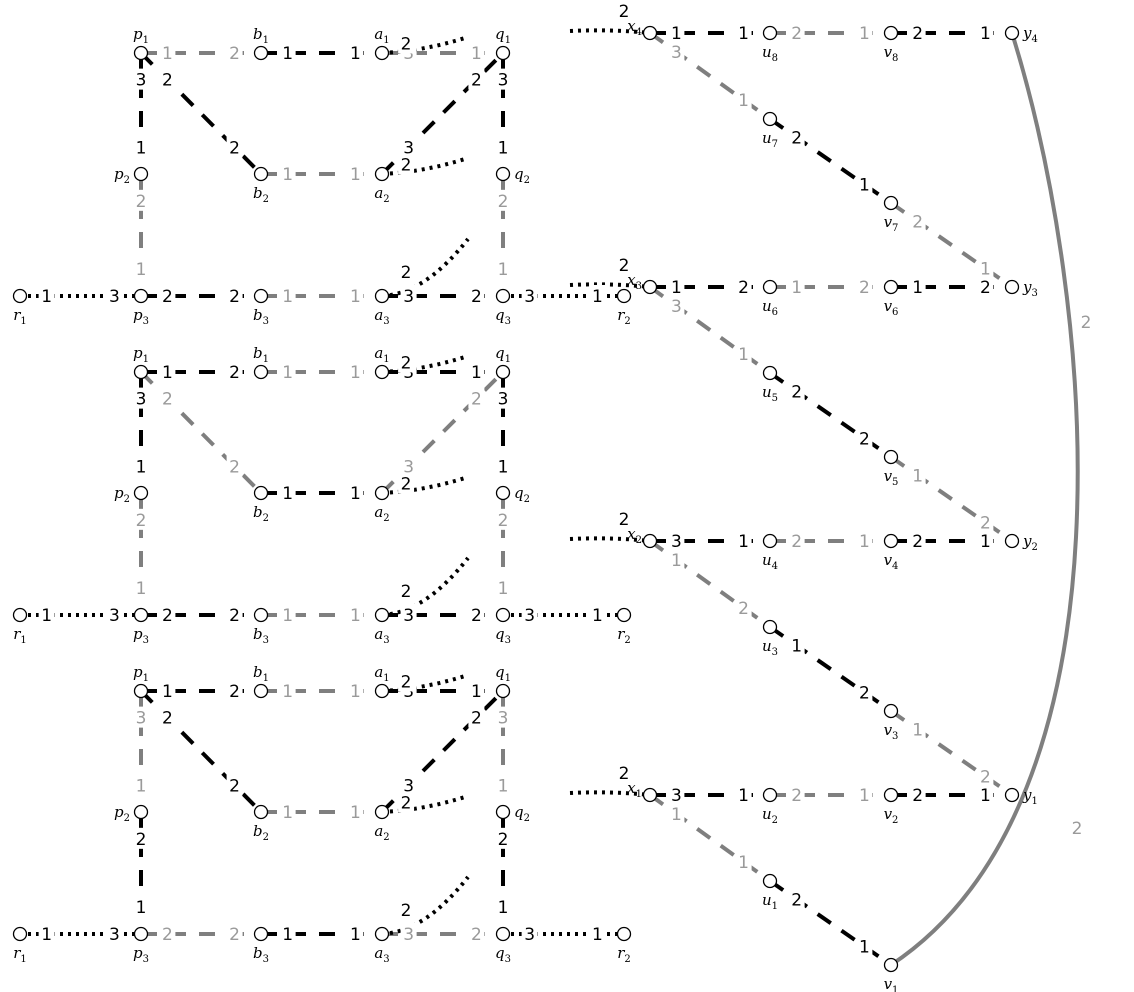  I want to click on chain1-edge-x-ud-label-end-bg, so click(743, 100).